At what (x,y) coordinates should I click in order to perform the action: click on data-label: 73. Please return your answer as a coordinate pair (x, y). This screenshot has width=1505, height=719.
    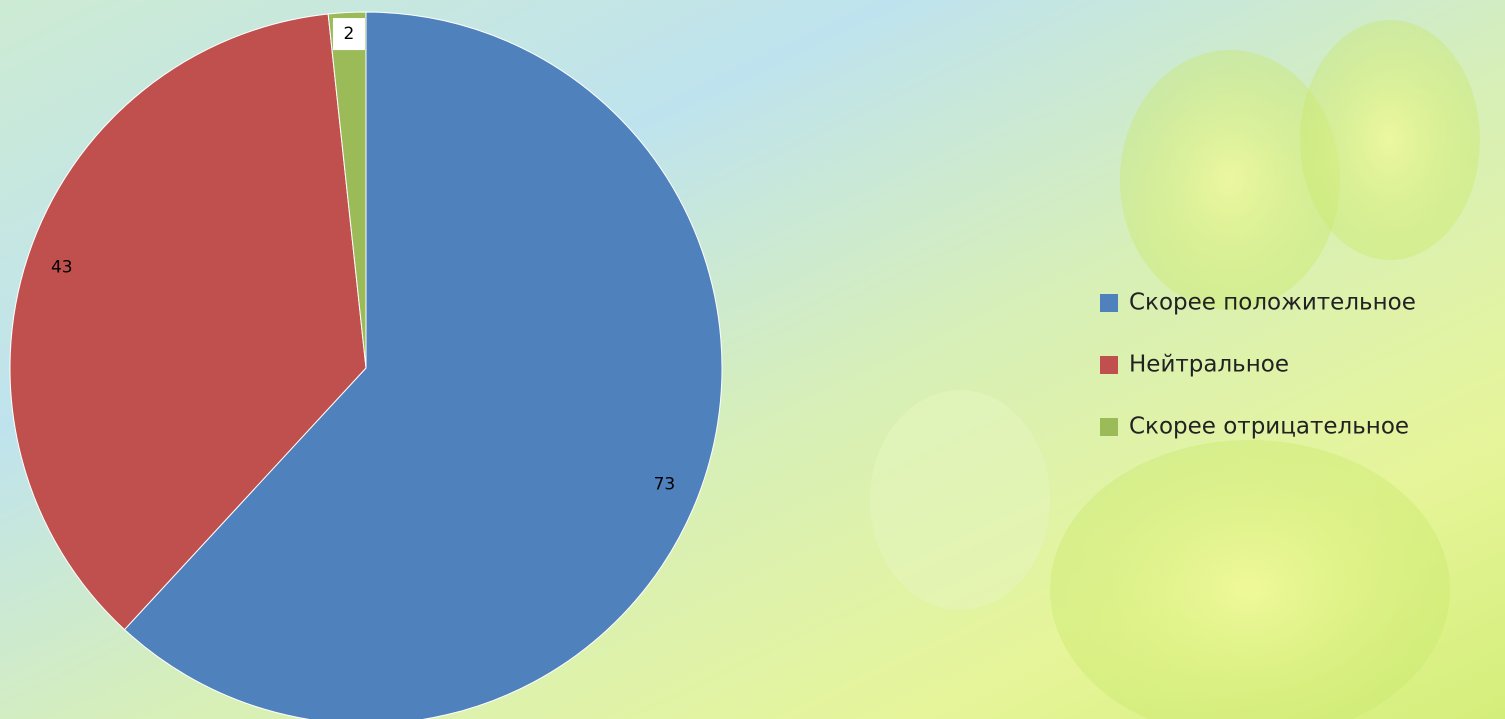
    Looking at the image, I should click on (665, 485).